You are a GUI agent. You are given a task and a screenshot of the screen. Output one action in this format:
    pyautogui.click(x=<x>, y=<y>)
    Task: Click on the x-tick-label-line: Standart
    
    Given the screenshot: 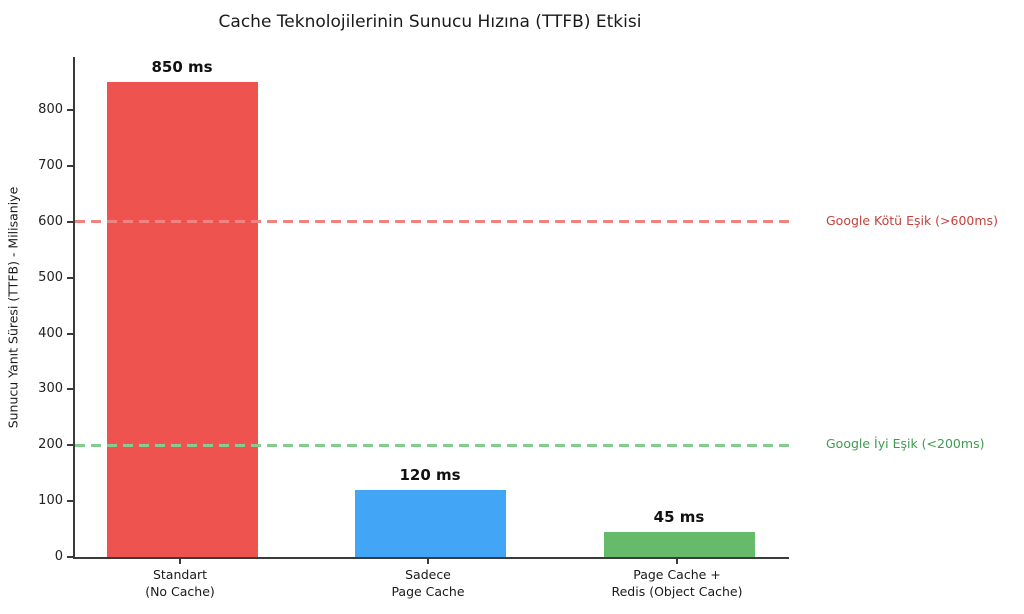 What is the action you would take?
    pyautogui.click(x=180, y=574)
    